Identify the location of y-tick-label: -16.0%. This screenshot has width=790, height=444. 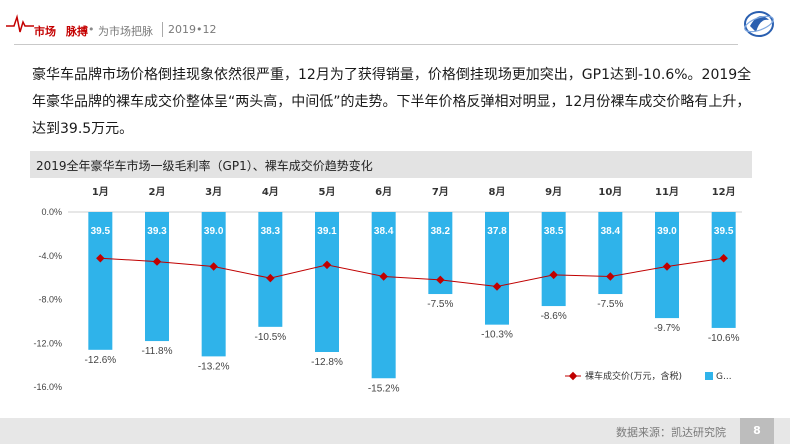
(47, 387).